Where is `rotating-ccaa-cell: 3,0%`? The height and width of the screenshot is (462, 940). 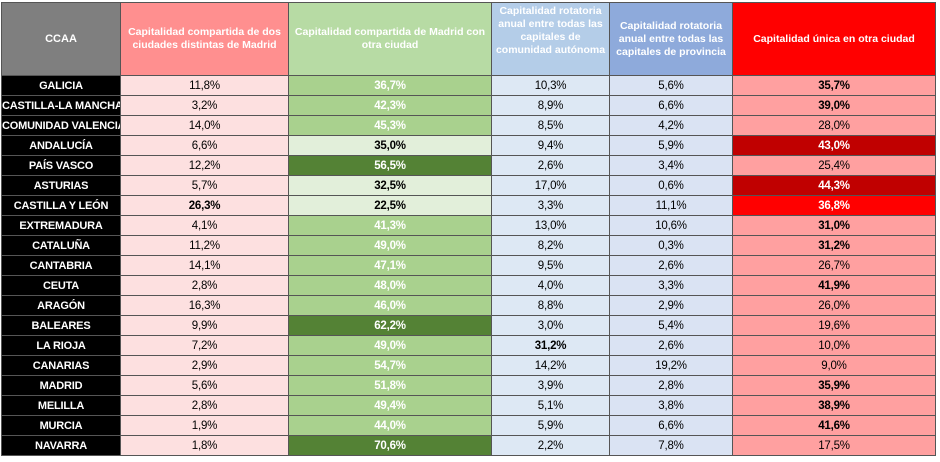
rotating-ccaa-cell: 3,0% is located at coordinates (550, 325).